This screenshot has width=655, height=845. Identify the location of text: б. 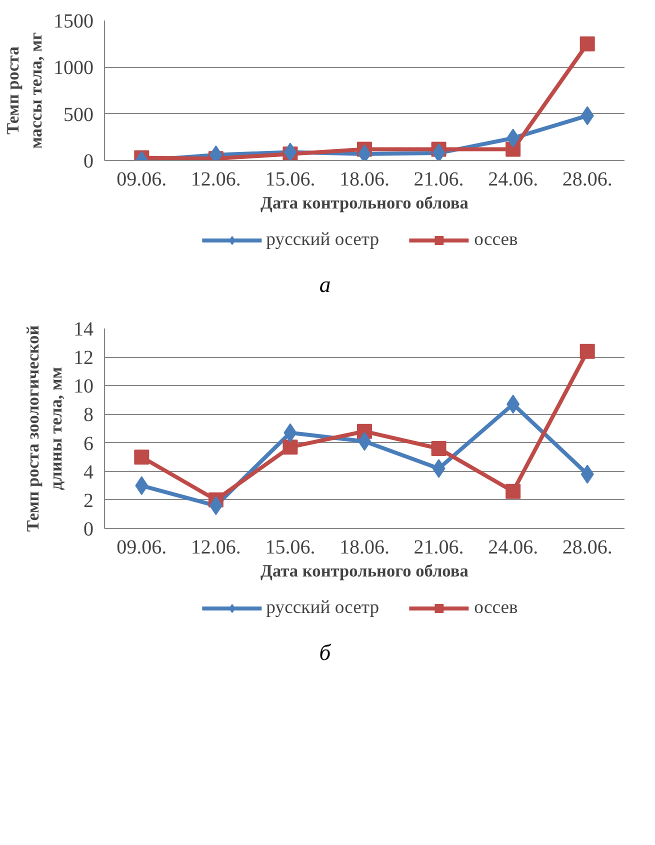
(325, 653).